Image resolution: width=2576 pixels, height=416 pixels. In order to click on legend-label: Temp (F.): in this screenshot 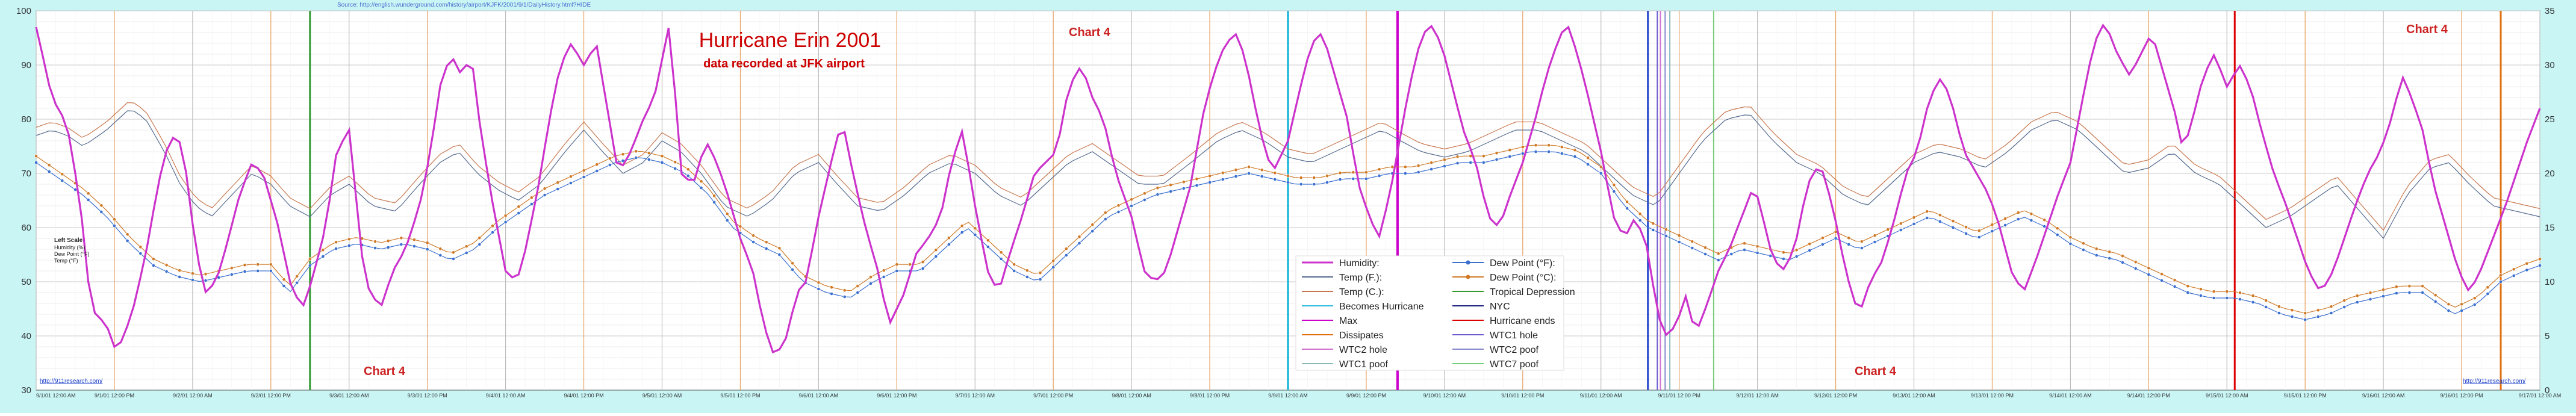, I will do `click(1360, 278)`.